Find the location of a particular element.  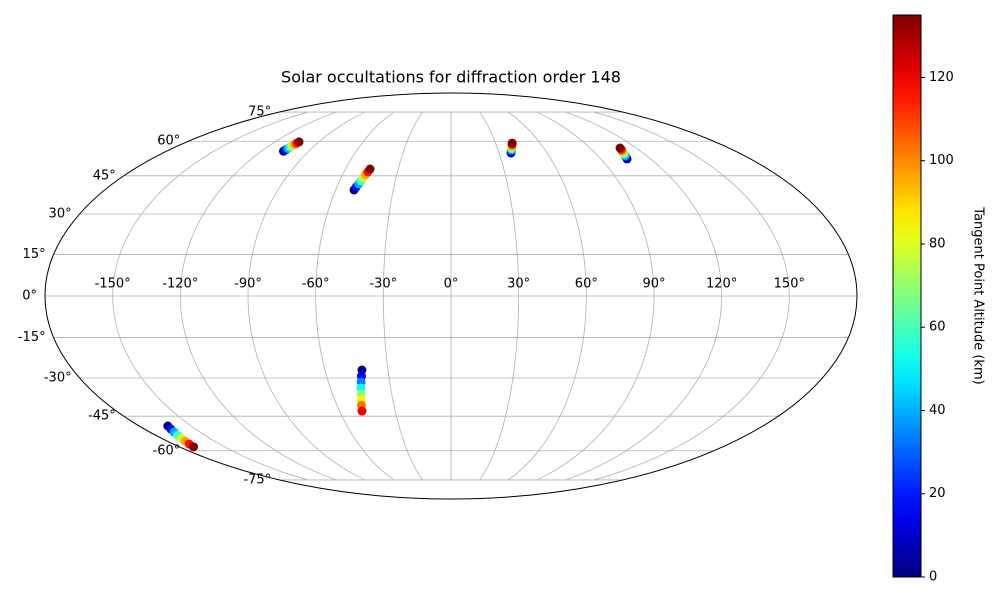

colorbar-tick-label: 80 is located at coordinates (937, 243).